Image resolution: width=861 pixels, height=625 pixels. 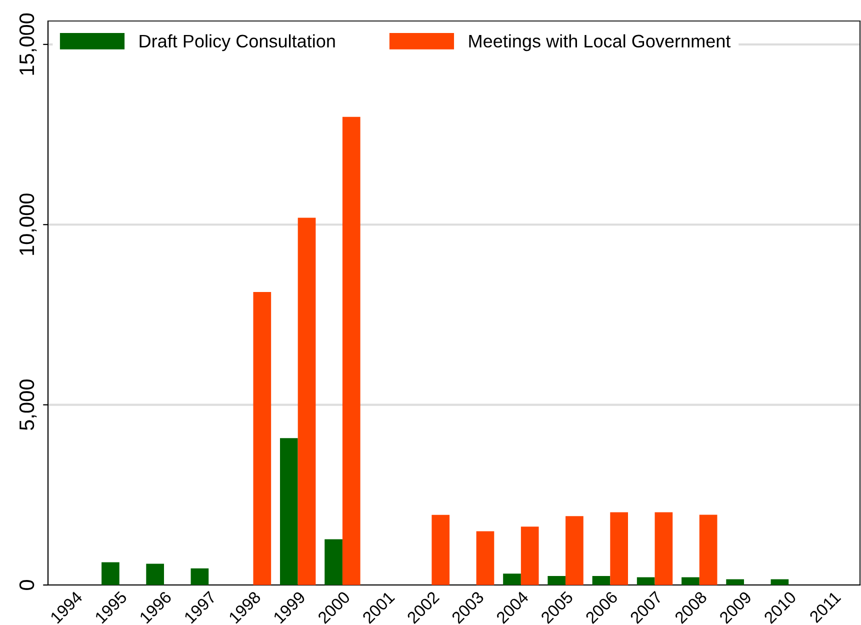 I want to click on y-tick-label: 15,000, so click(x=28, y=44).